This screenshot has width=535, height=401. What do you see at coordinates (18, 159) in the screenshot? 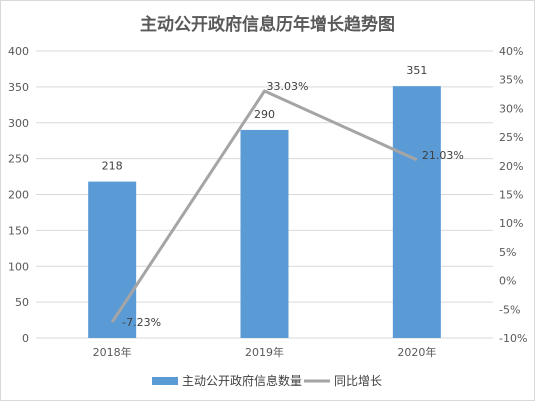
I see `y-left-tick-label: 250` at bounding box center [18, 159].